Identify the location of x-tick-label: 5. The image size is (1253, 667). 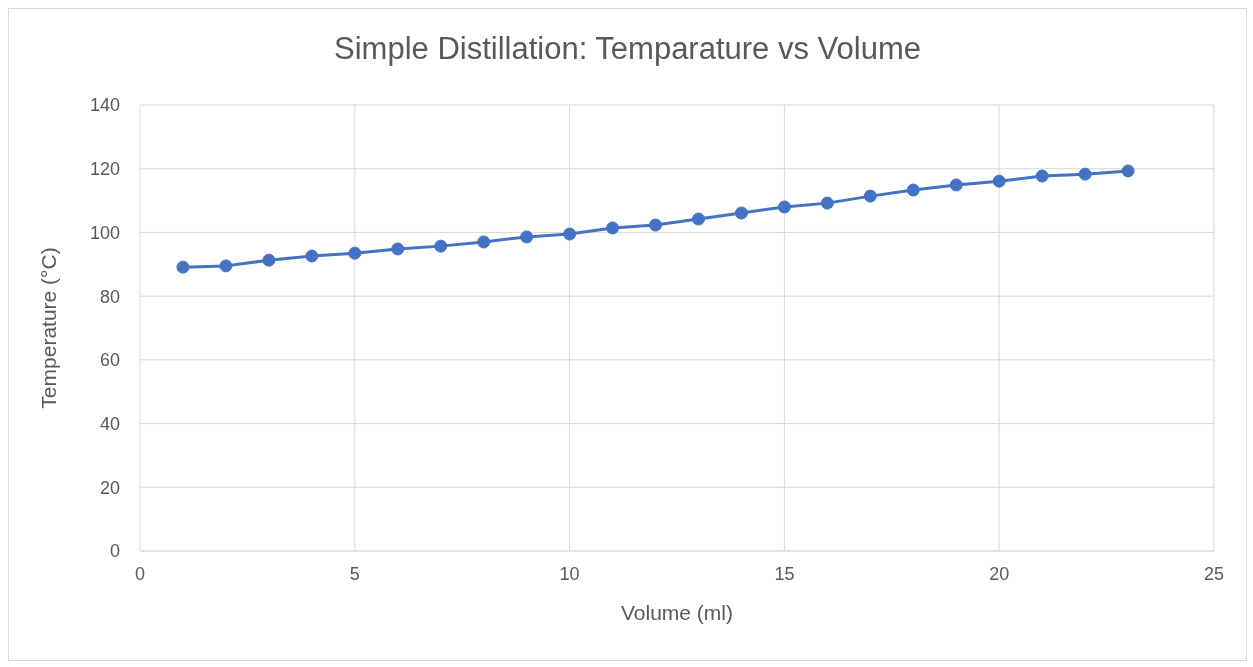
(354, 573).